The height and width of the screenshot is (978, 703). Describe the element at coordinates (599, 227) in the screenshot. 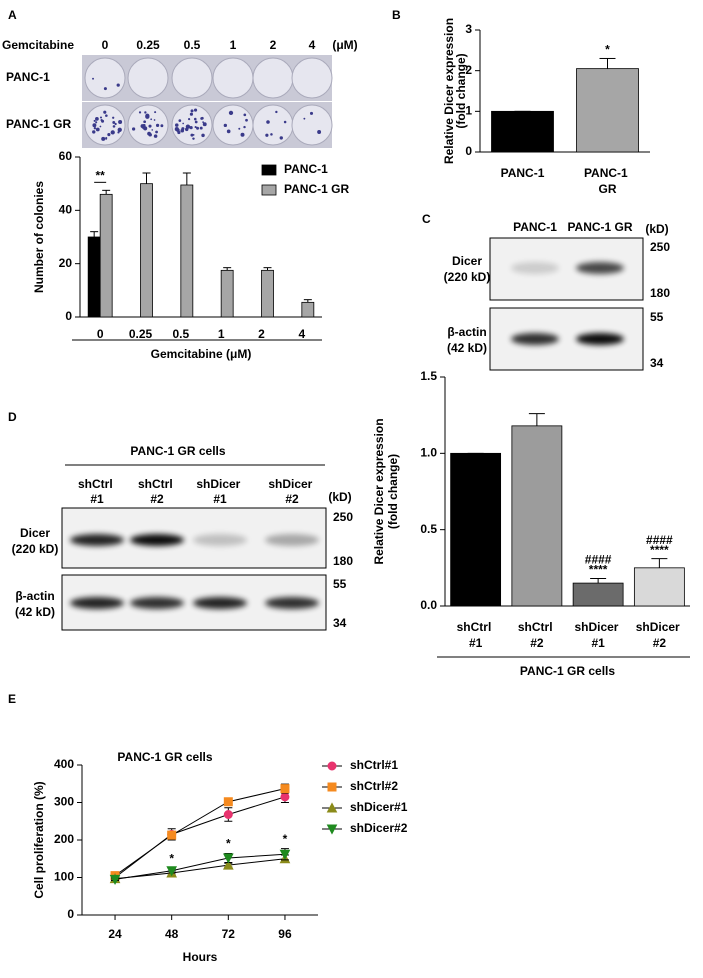

I see `lane-label: PANC-1 GR` at that location.